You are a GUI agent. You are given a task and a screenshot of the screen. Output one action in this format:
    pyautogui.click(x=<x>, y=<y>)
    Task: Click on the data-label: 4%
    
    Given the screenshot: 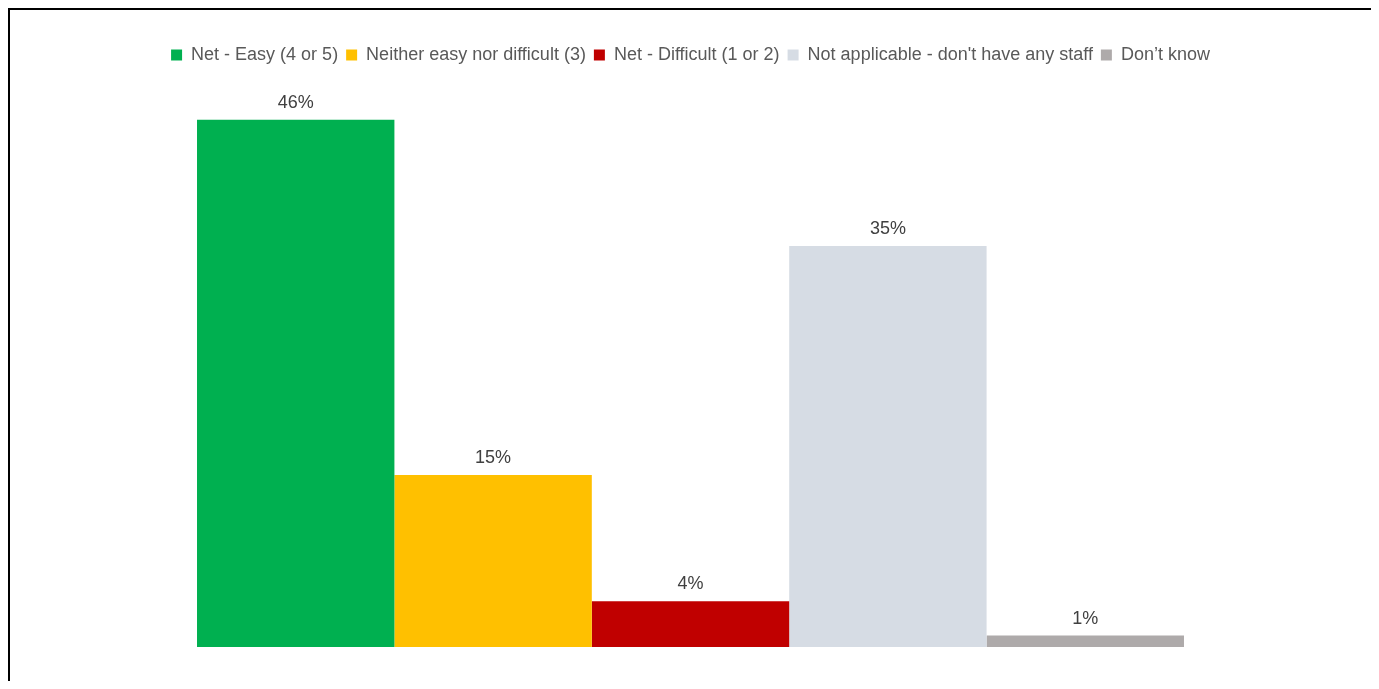 What is the action you would take?
    pyautogui.click(x=690, y=583)
    